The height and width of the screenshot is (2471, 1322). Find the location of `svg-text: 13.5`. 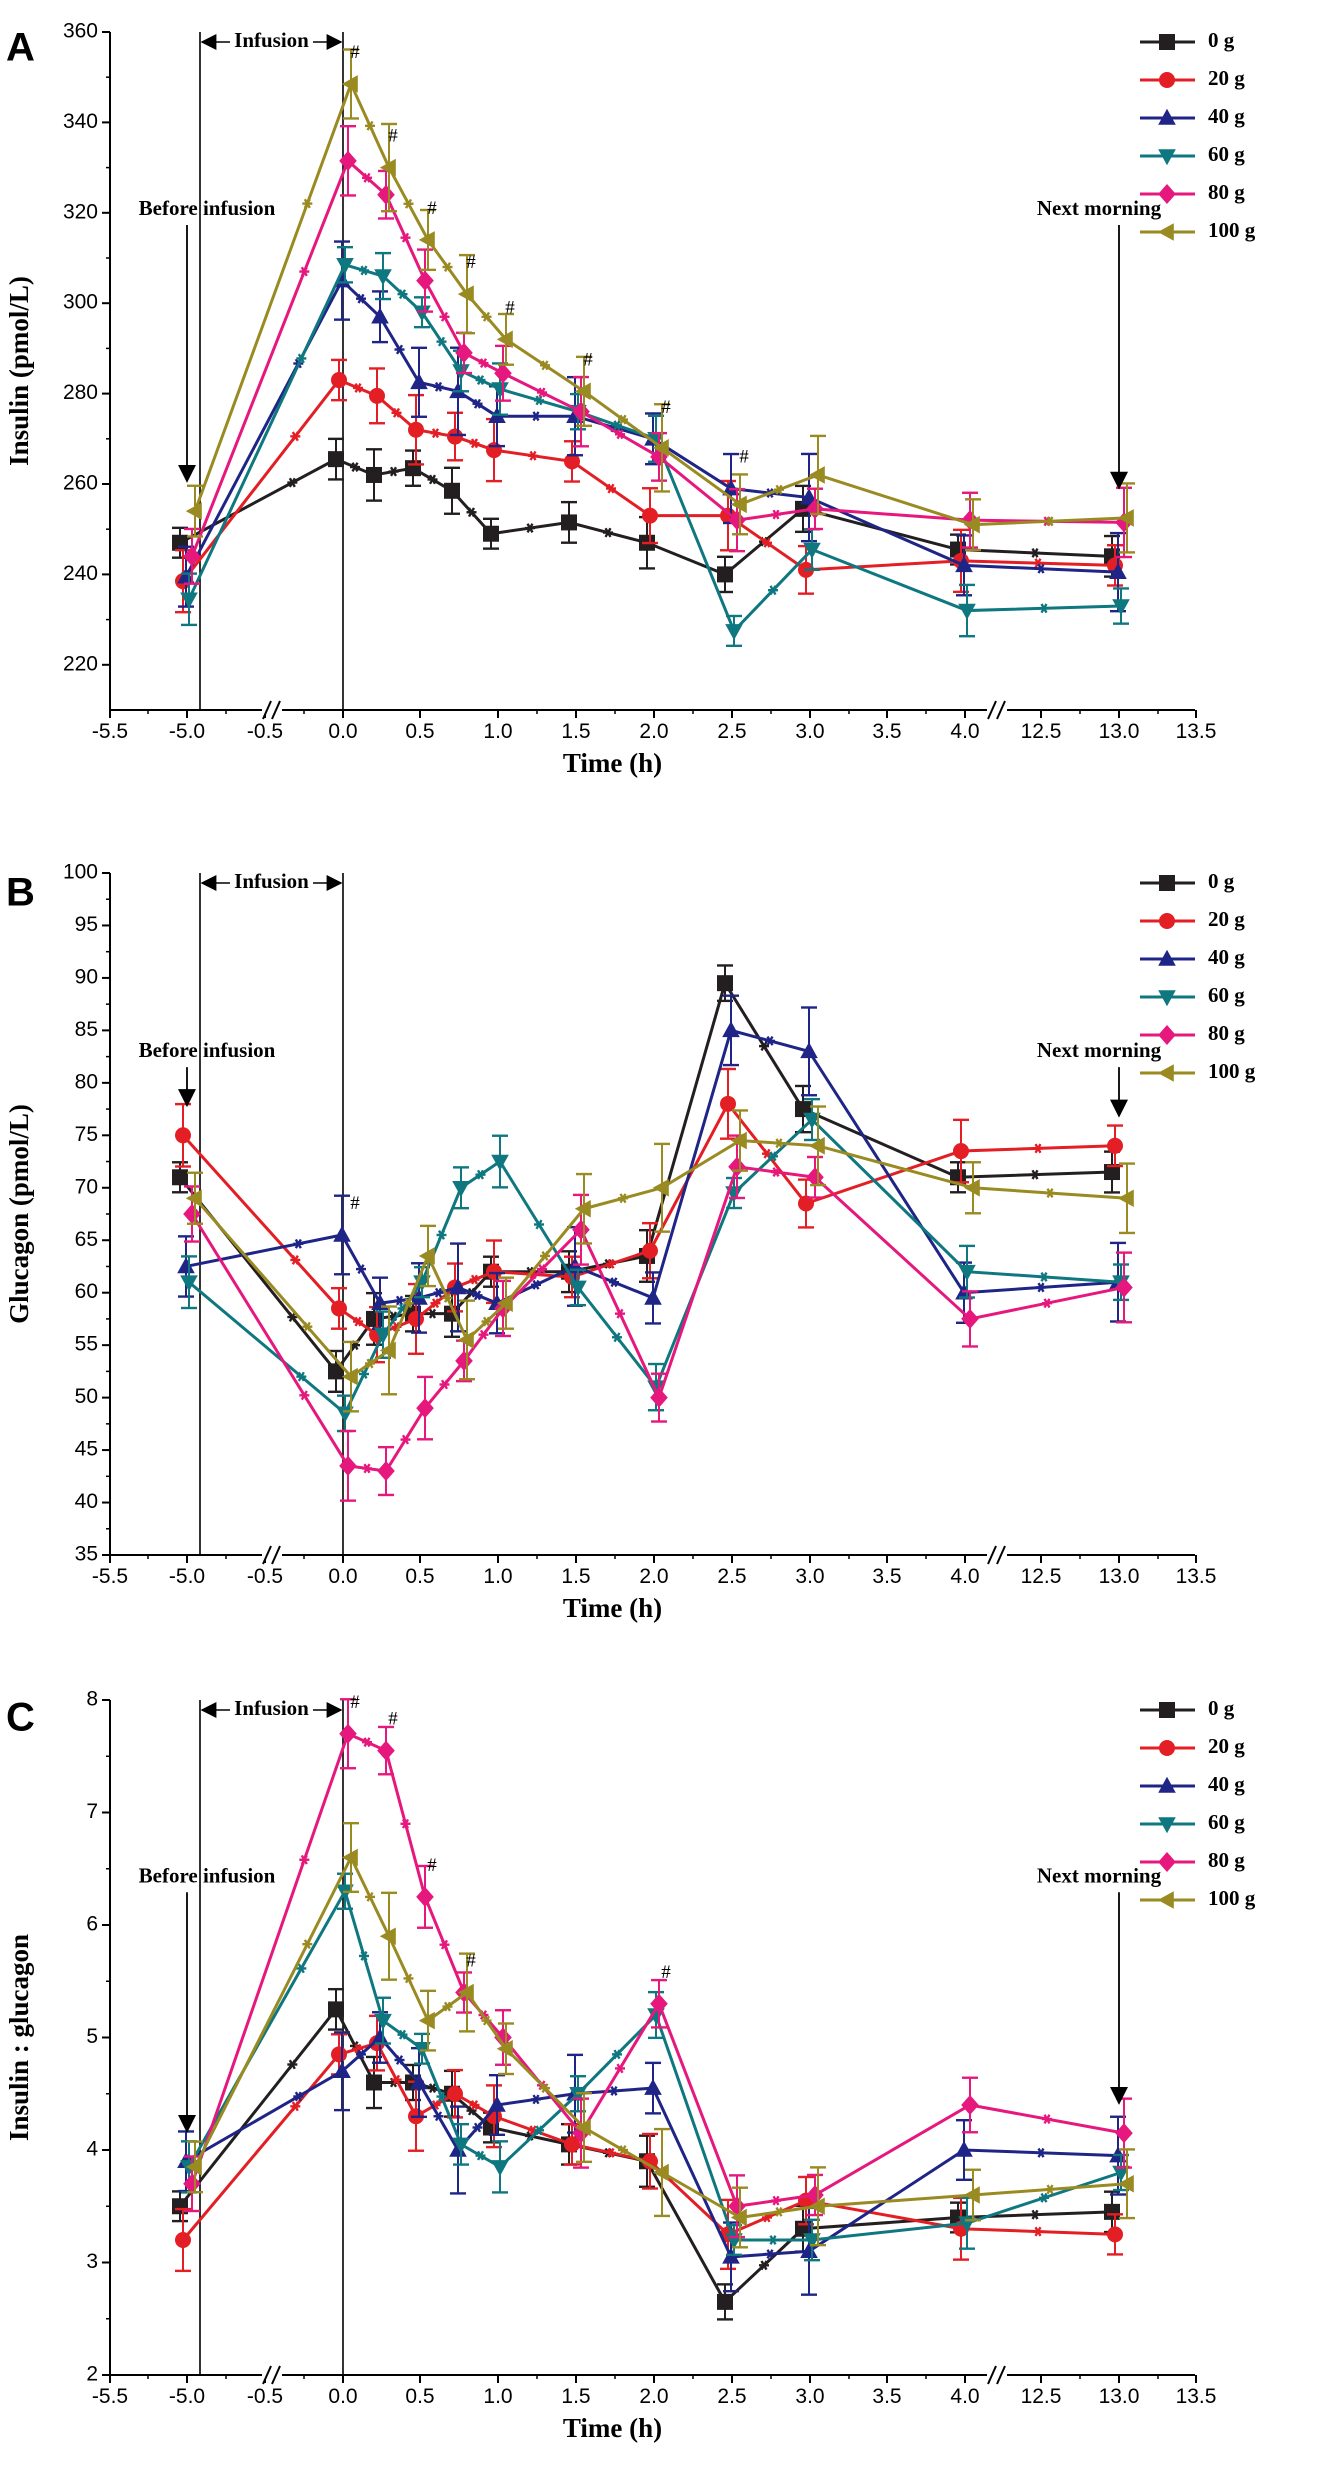

svg-text: 13.5 is located at coordinates (1196, 2396).